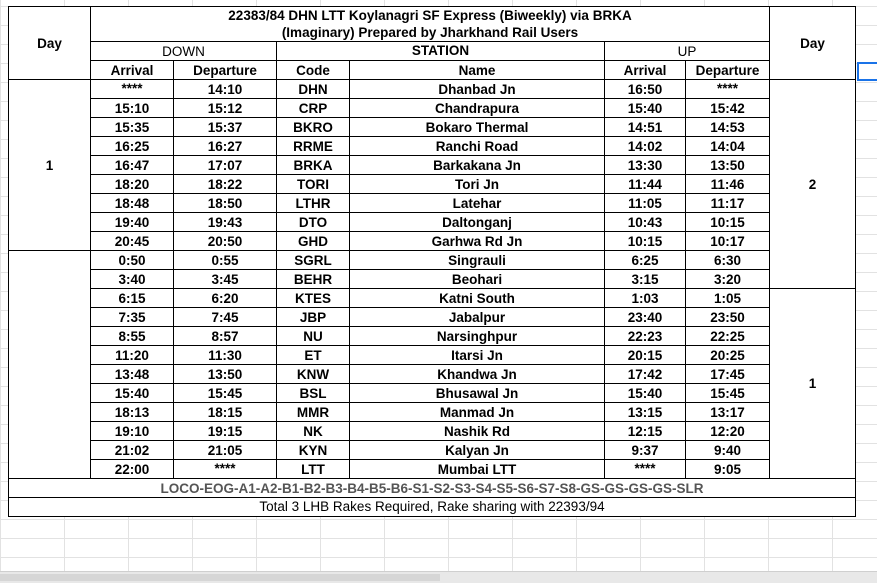 The height and width of the screenshot is (583, 877). I want to click on station-name-cell: Garhwa Rd Jn, so click(477, 241).